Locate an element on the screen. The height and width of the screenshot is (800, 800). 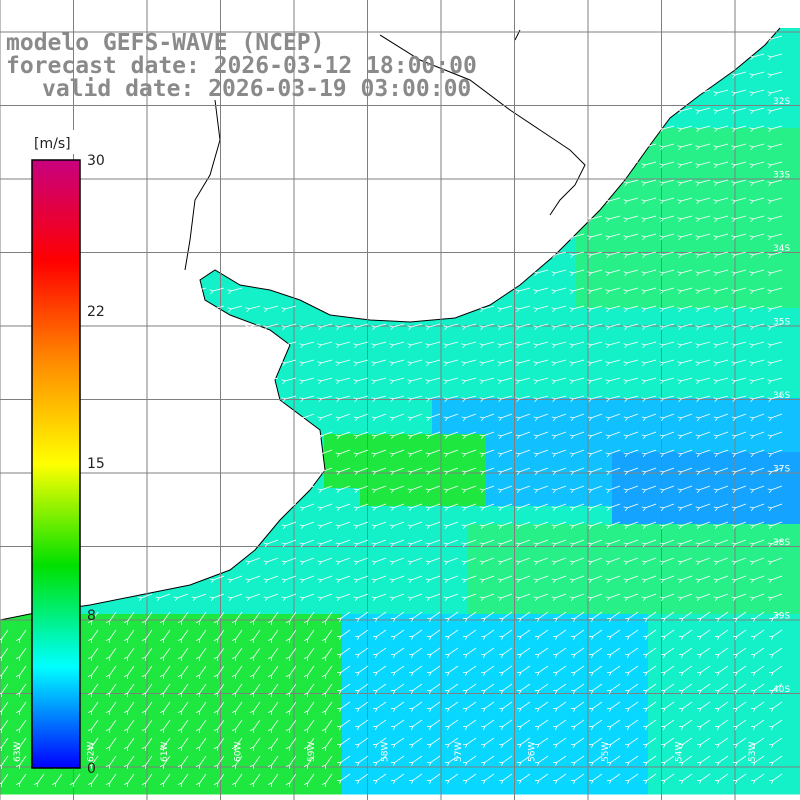
longitude-label: 60W is located at coordinates (239, 752).